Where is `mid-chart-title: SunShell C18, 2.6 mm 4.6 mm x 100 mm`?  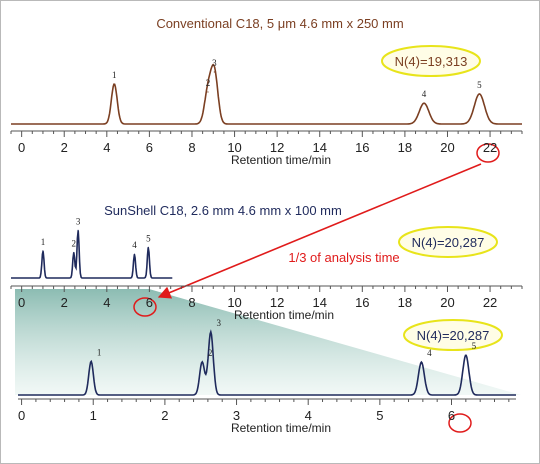 mid-chart-title: SunShell C18, 2.6 mm 4.6 mm x 100 mm is located at coordinates (223, 210).